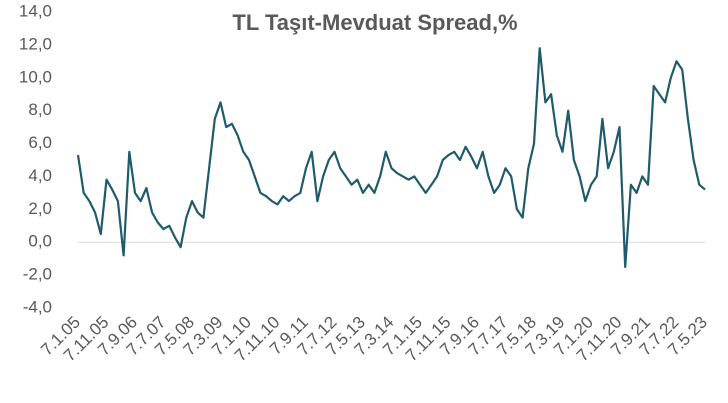 This screenshot has width=728, height=403. Describe the element at coordinates (37, 306) in the screenshot. I see `y-tick-label: -4,0` at that location.